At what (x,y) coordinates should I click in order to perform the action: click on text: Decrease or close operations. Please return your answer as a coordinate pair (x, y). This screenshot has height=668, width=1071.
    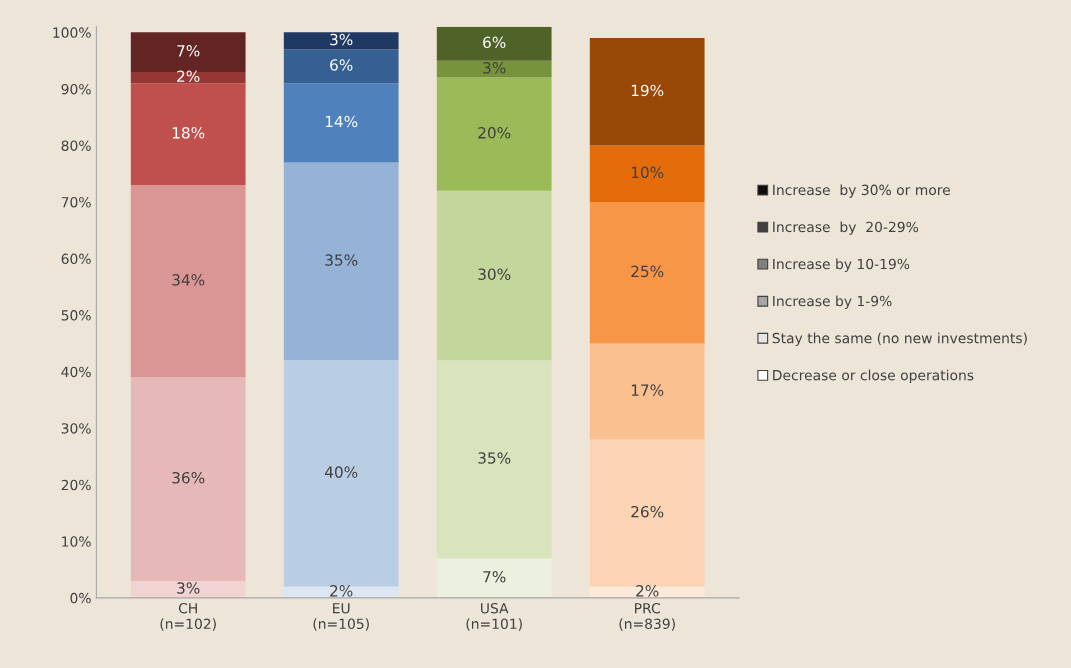
    Looking at the image, I should click on (873, 376).